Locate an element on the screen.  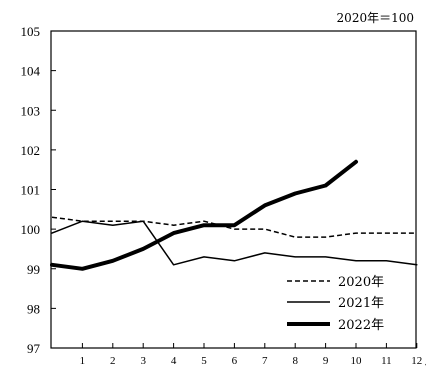
x-tick-label: 10 is located at coordinates (357, 361).